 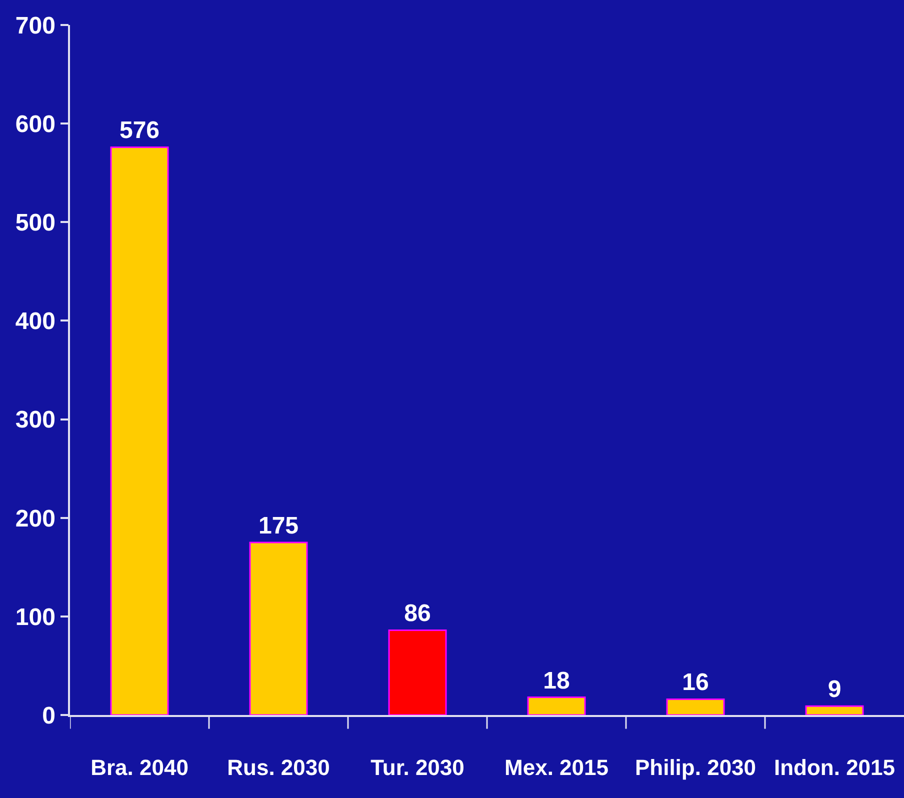 I want to click on y-tick-label: 700, so click(x=35, y=26).